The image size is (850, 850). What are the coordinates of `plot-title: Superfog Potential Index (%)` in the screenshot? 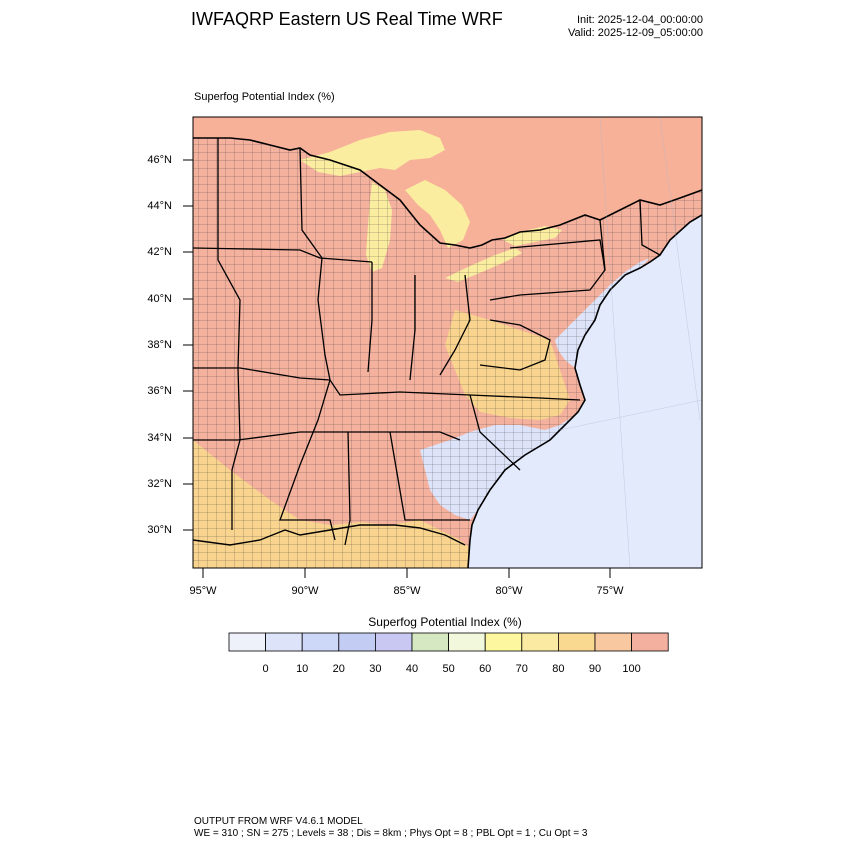 It's located at (264, 97).